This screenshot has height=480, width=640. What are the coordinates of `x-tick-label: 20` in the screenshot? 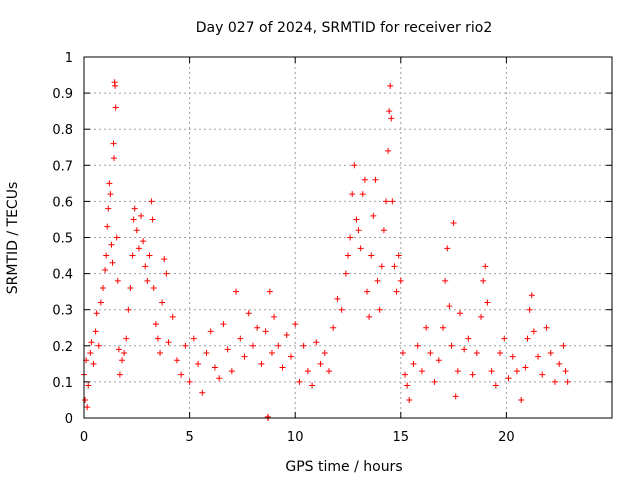 It's located at (506, 437).